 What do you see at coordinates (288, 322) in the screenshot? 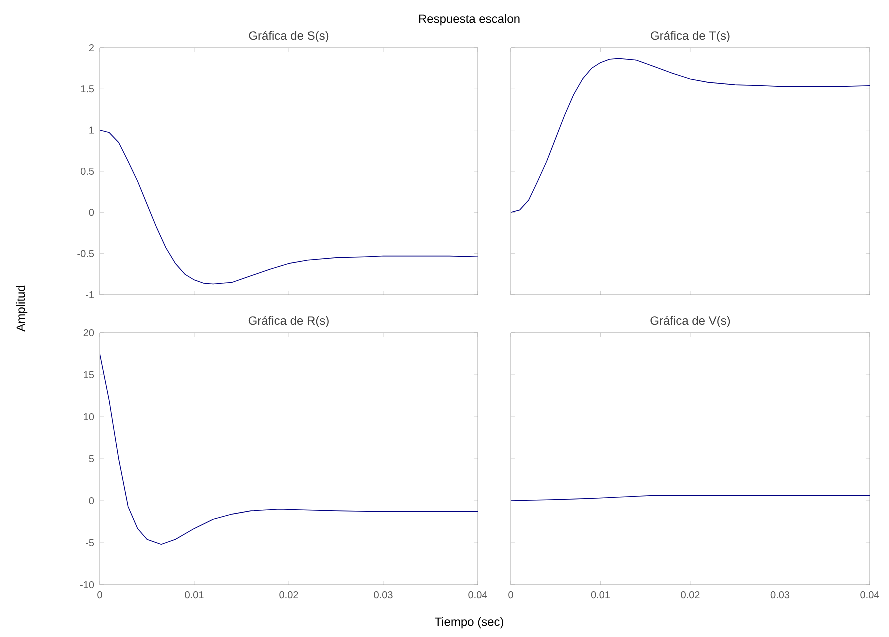
I see `chart-title: Gráfica de R(s)` at bounding box center [288, 322].